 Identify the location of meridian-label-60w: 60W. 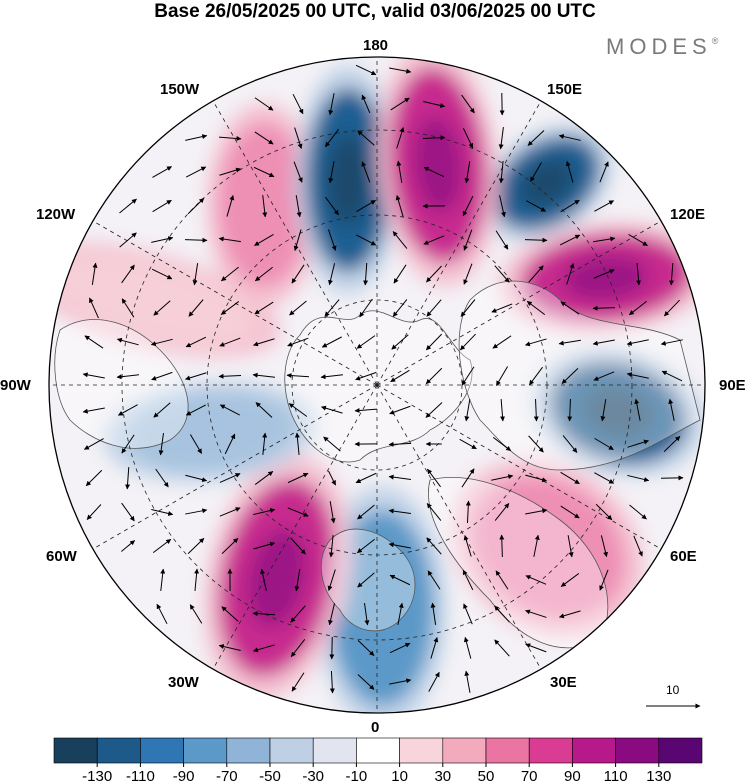
(61, 556).